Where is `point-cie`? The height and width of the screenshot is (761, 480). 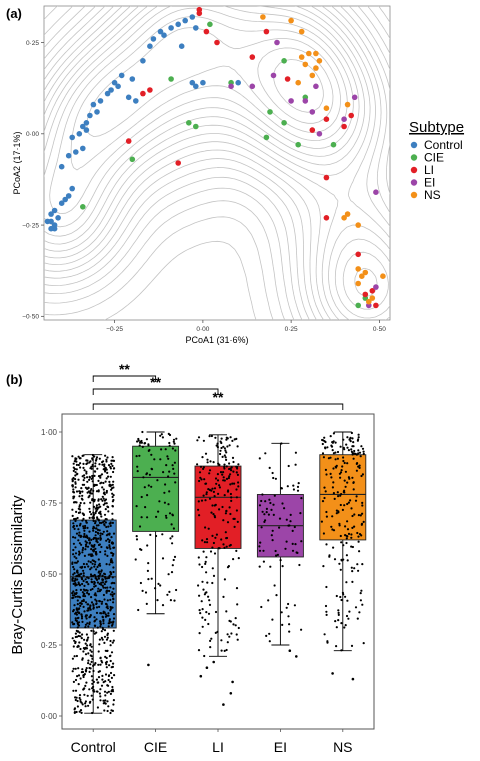 point-cie is located at coordinates (189, 123).